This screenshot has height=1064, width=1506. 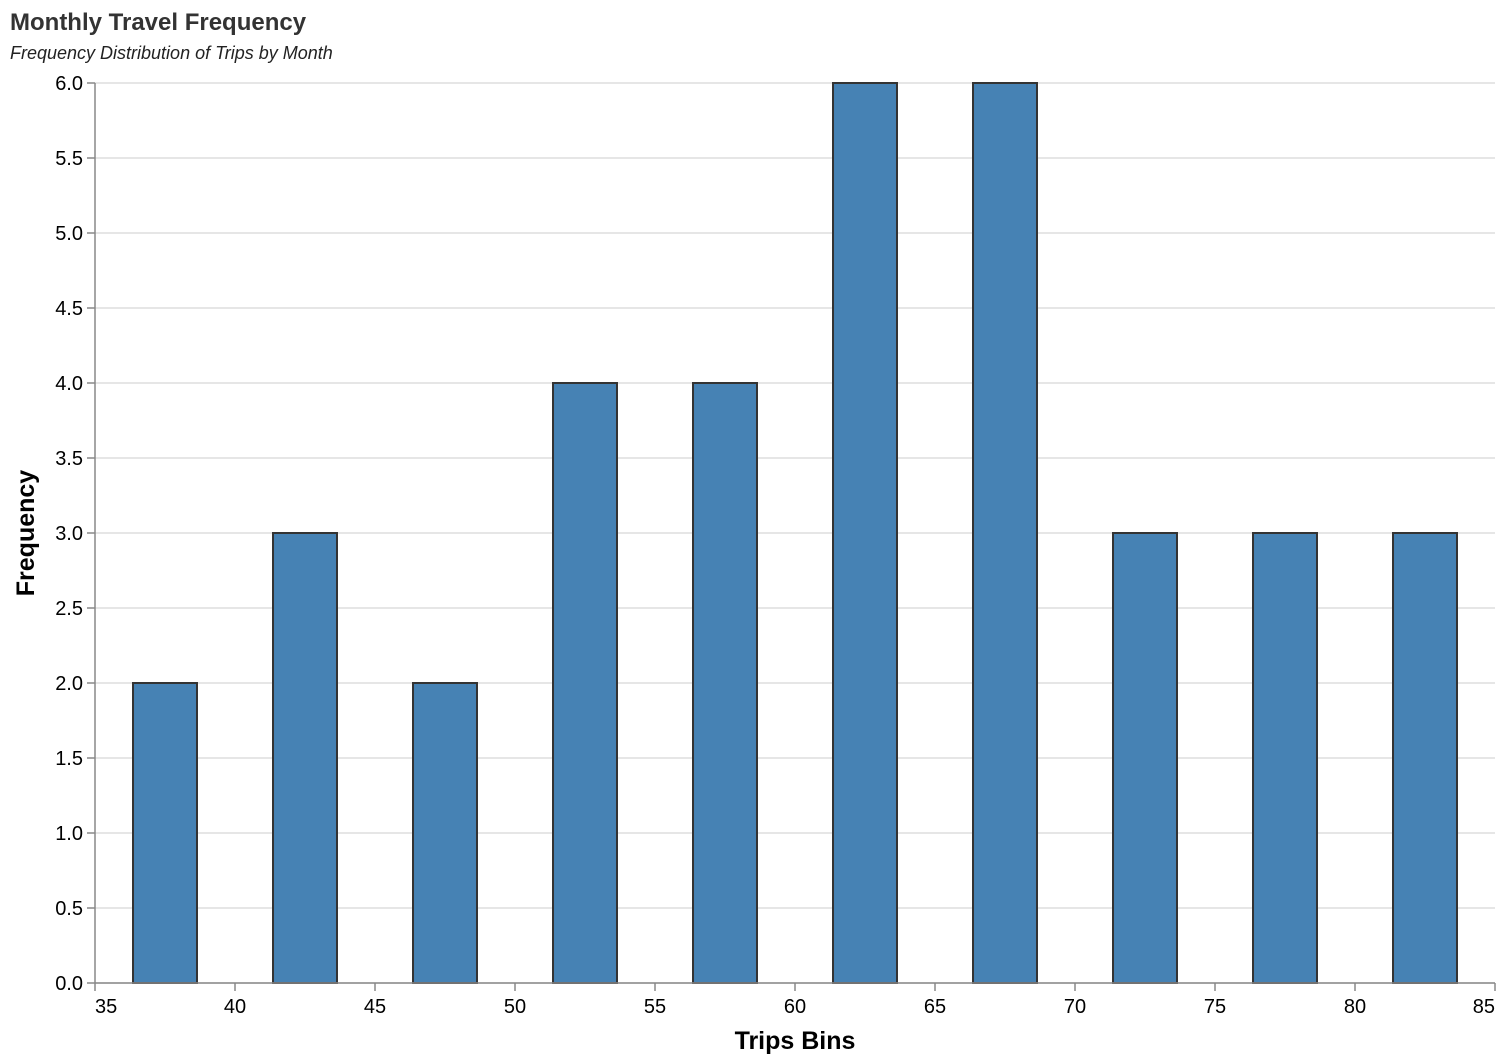 What do you see at coordinates (26, 533) in the screenshot?
I see `y-axis-title: Frequency` at bounding box center [26, 533].